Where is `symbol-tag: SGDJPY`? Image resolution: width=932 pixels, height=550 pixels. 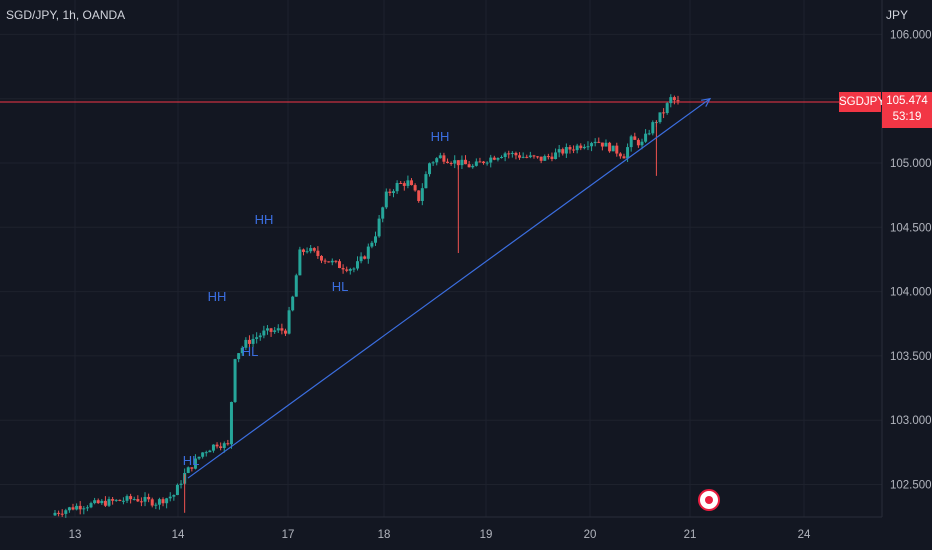
symbol-tag: SGDJPY is located at coordinates (862, 102).